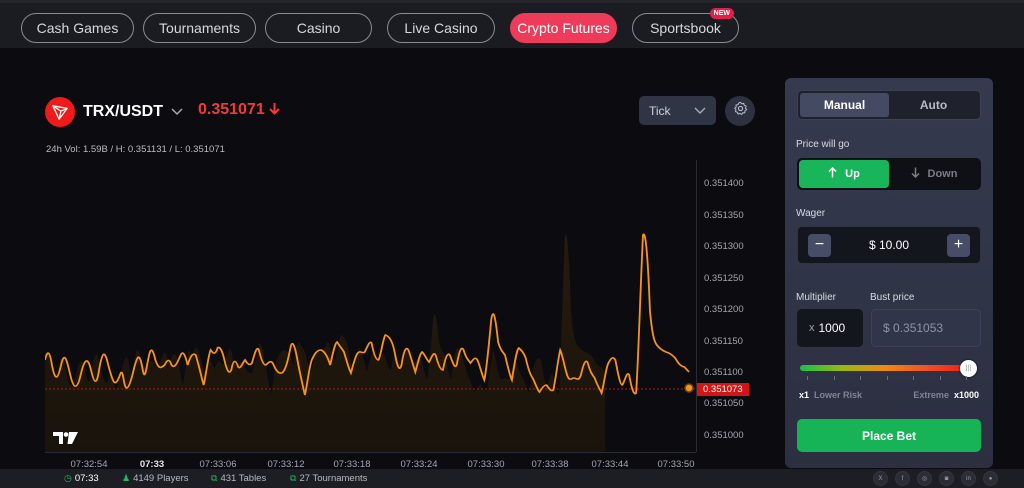  What do you see at coordinates (968, 478) in the screenshot?
I see `linkedin-icon: in` at bounding box center [968, 478].